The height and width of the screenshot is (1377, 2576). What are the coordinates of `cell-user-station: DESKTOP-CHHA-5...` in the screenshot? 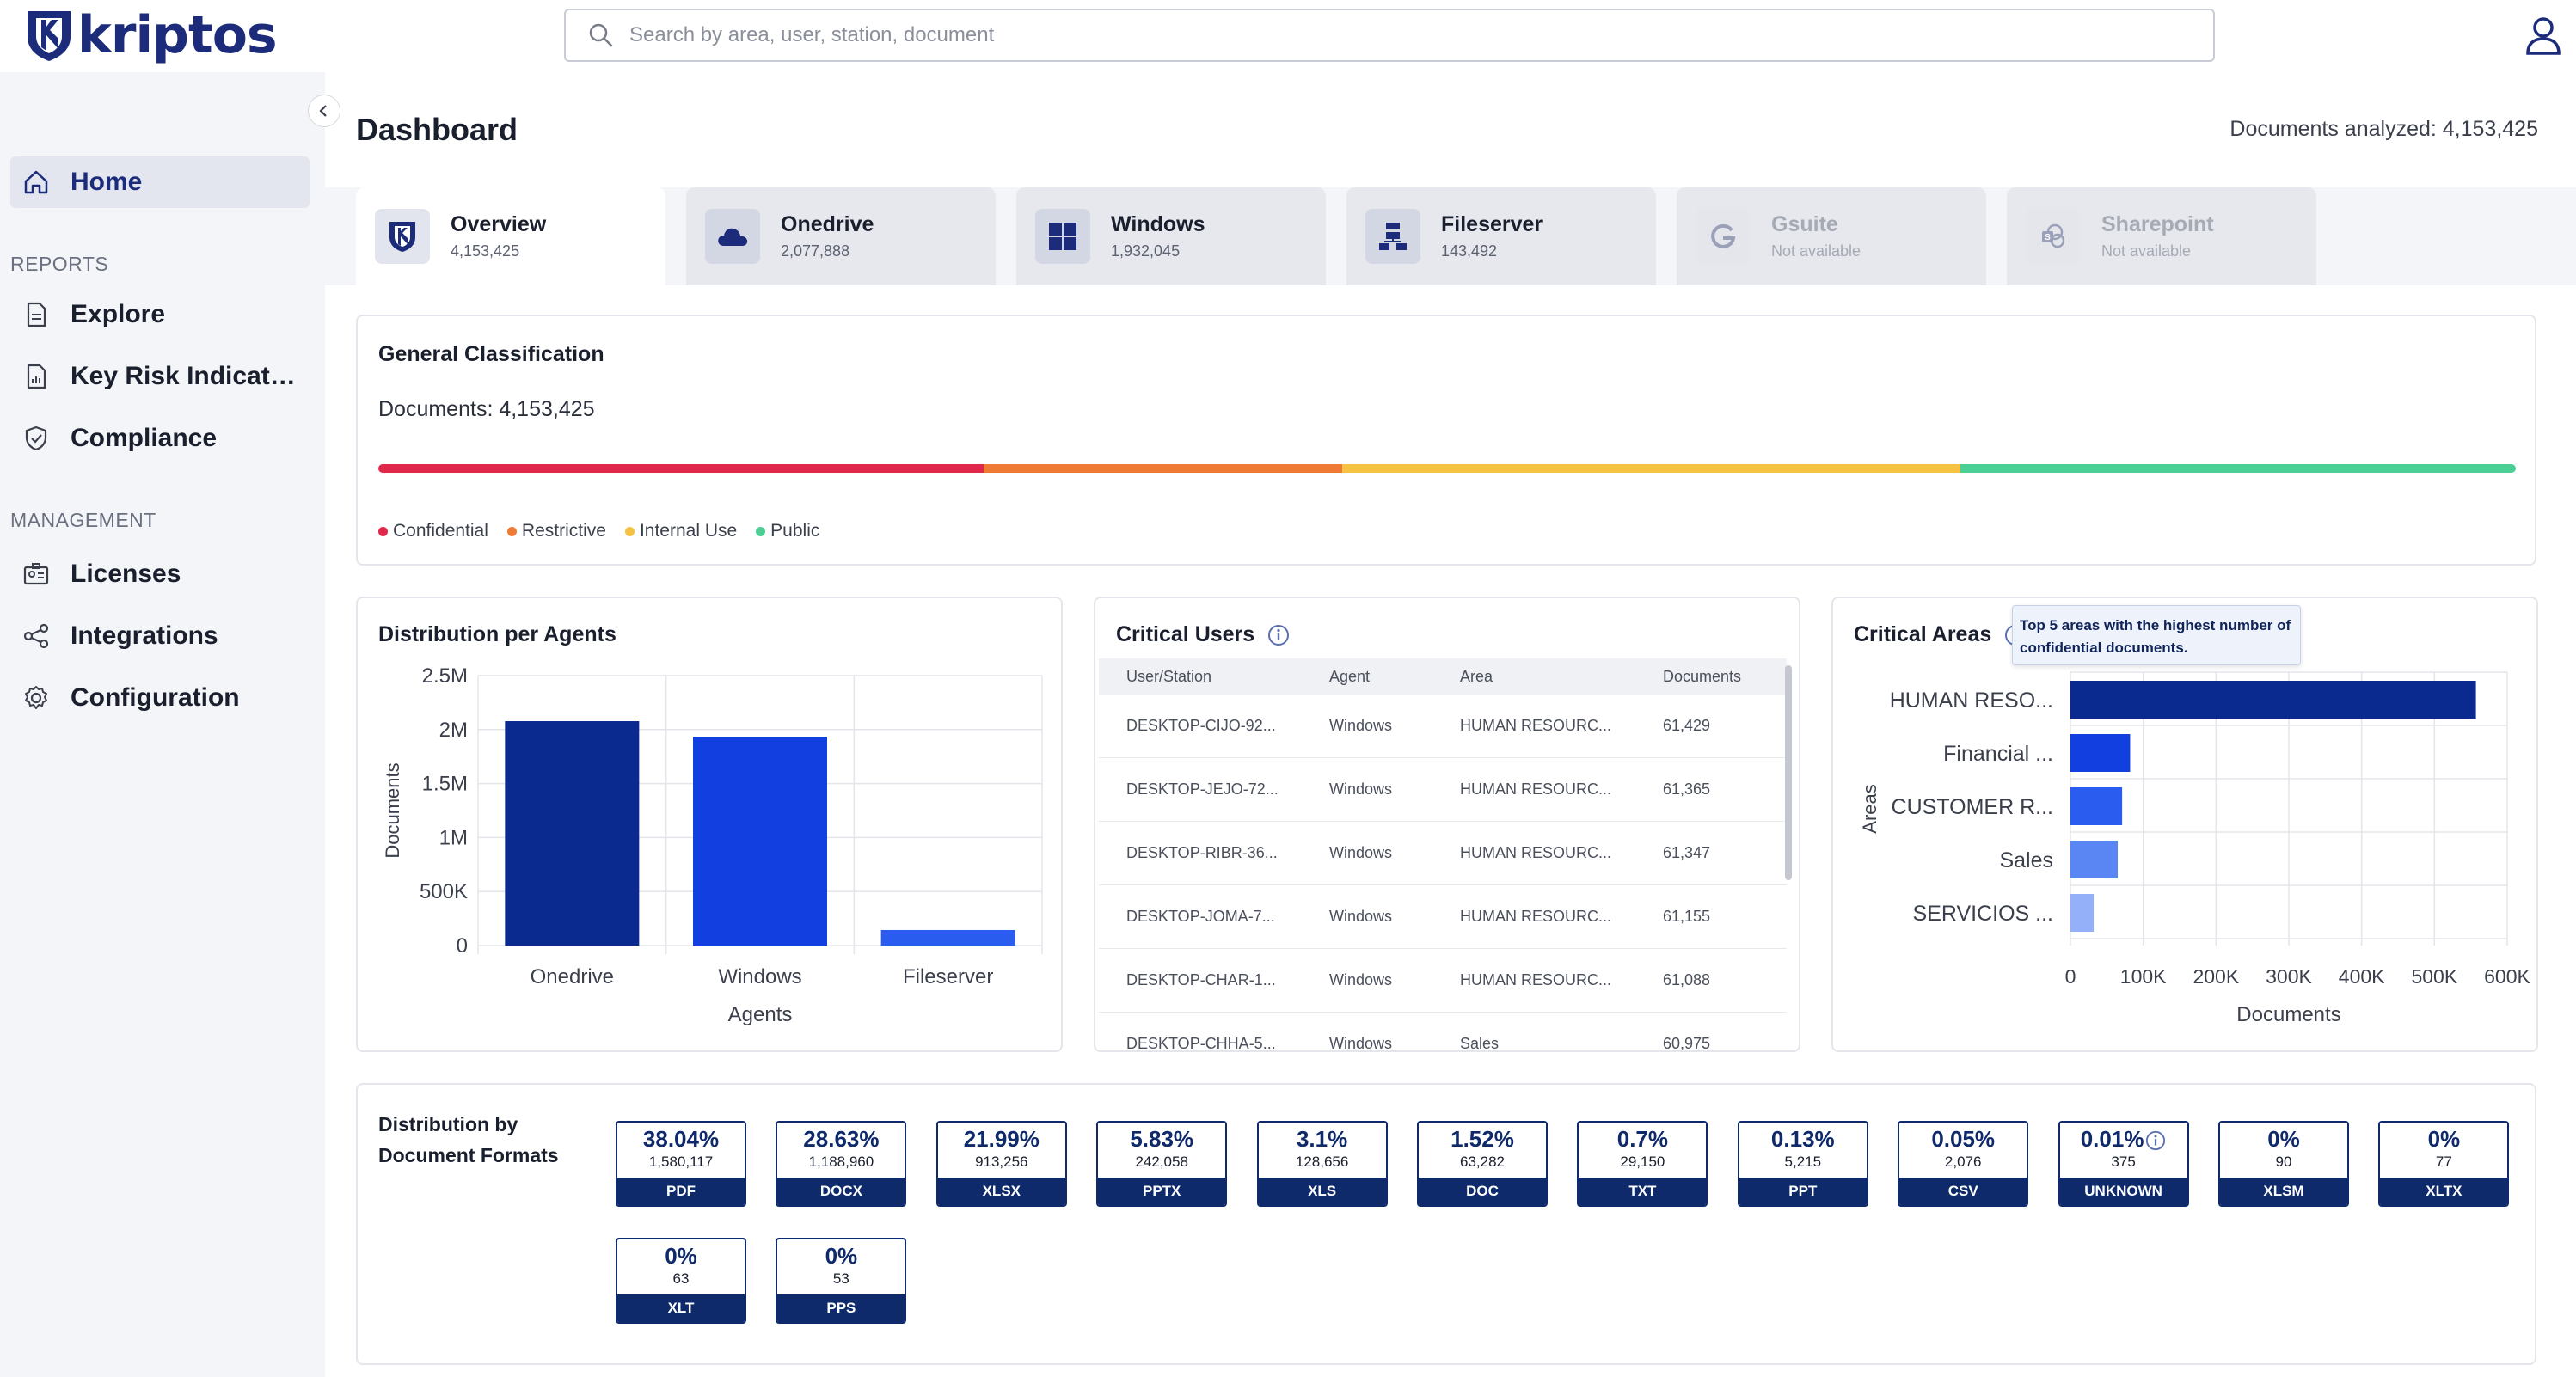 It's located at (1201, 1043).